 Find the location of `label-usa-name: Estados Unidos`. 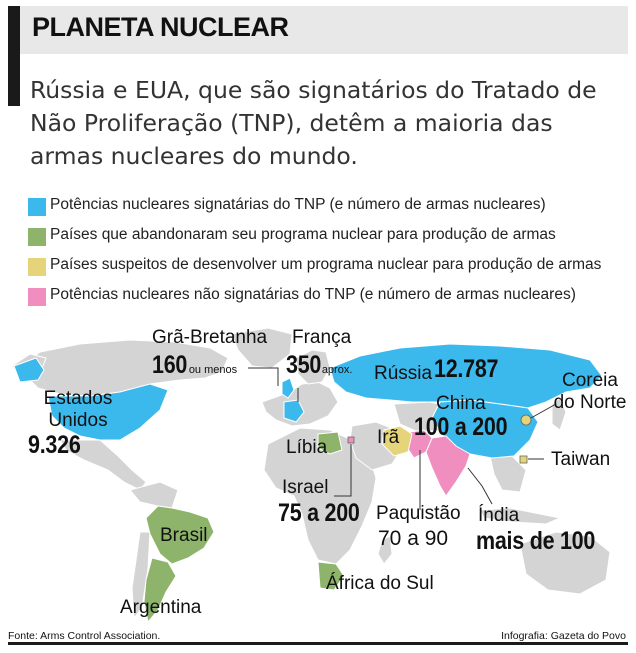

label-usa-name: Estados Unidos is located at coordinates (78, 409).